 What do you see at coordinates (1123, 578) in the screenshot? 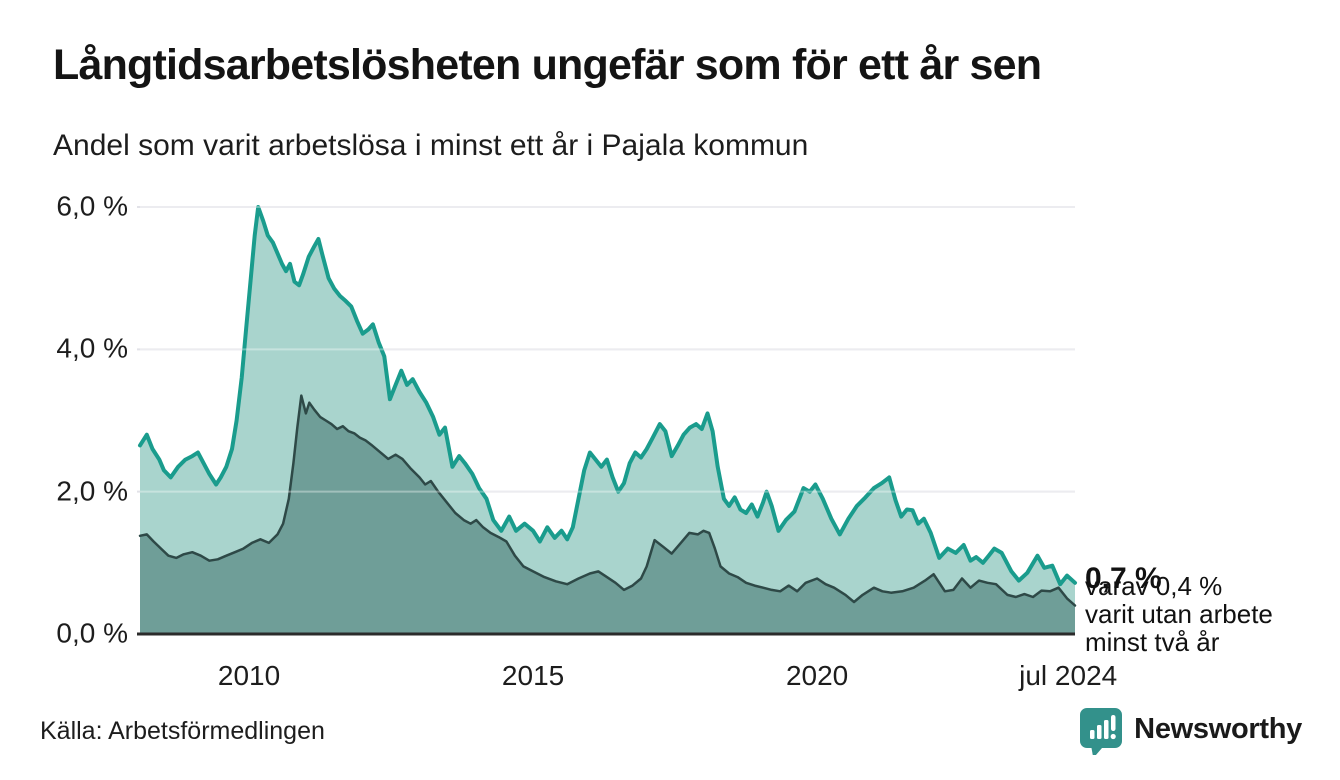
I see `end-value-label: 0,7 %` at bounding box center [1123, 578].